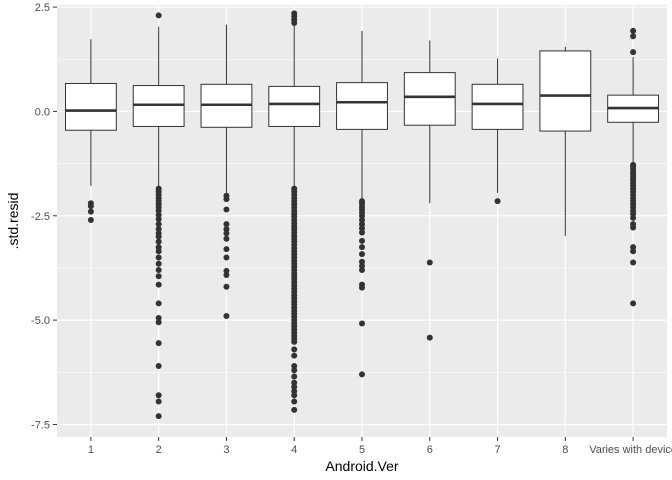 Image resolution: width=672 pixels, height=480 pixels. I want to click on y-axis: 2.5 0.0 -2.5 -5.0 -7.5, so click(44, 216).